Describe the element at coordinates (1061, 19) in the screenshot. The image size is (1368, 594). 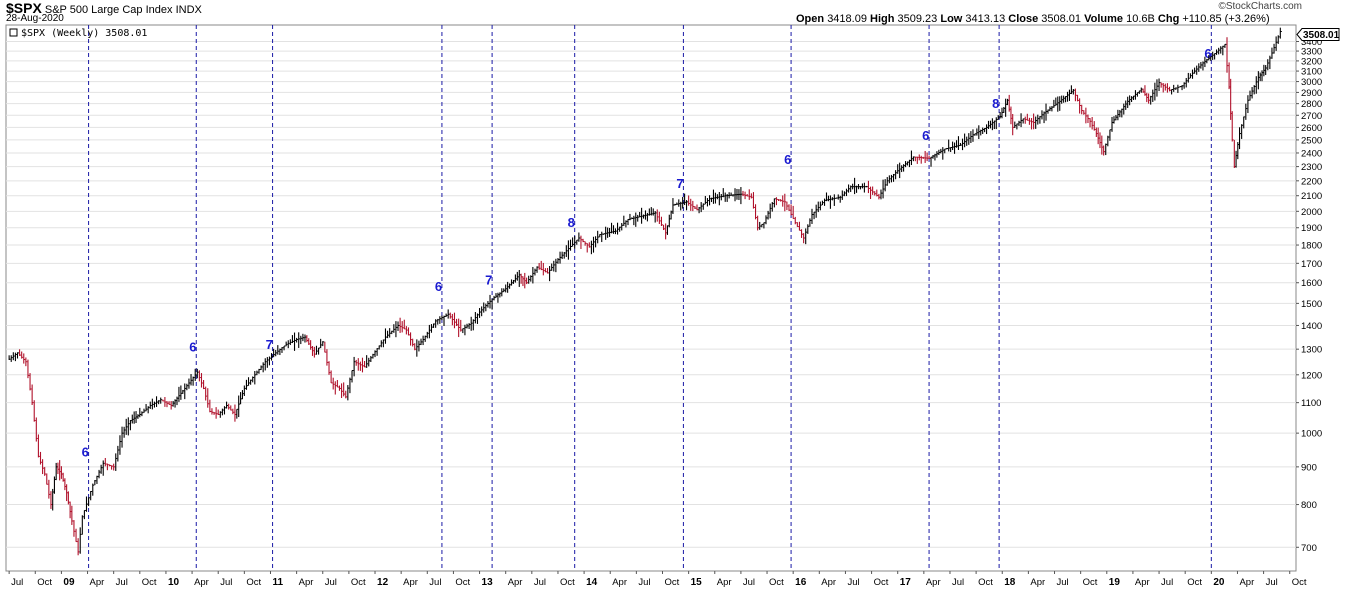
I see `close-value: 3508.01` at that location.